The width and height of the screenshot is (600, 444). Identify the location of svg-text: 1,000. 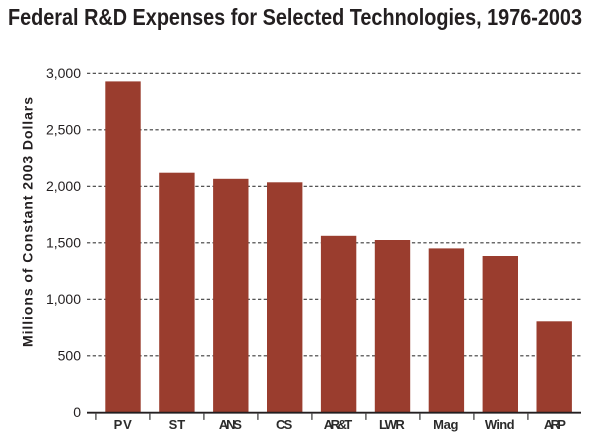
(63, 299).